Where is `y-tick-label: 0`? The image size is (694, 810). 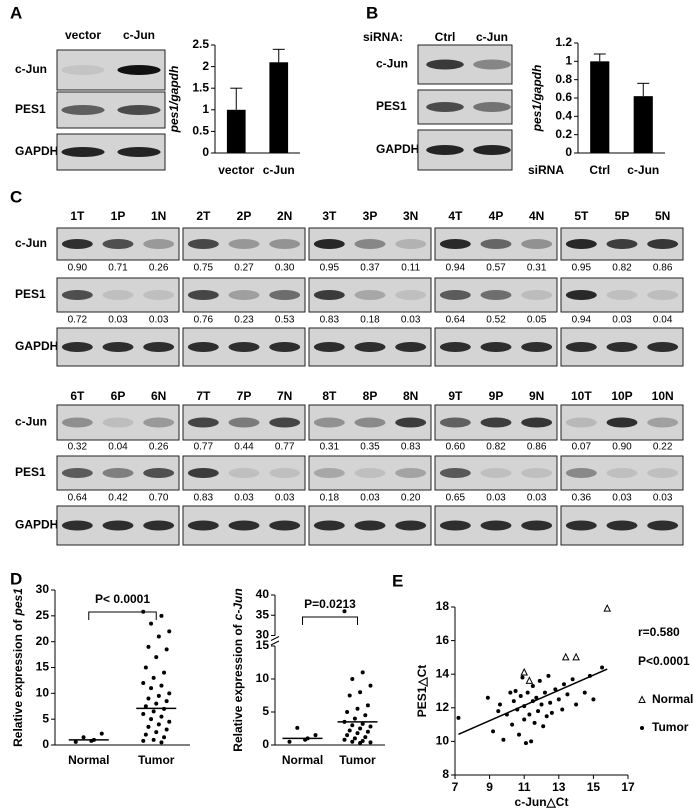
y-tick-label: 0 is located at coordinates (205, 152).